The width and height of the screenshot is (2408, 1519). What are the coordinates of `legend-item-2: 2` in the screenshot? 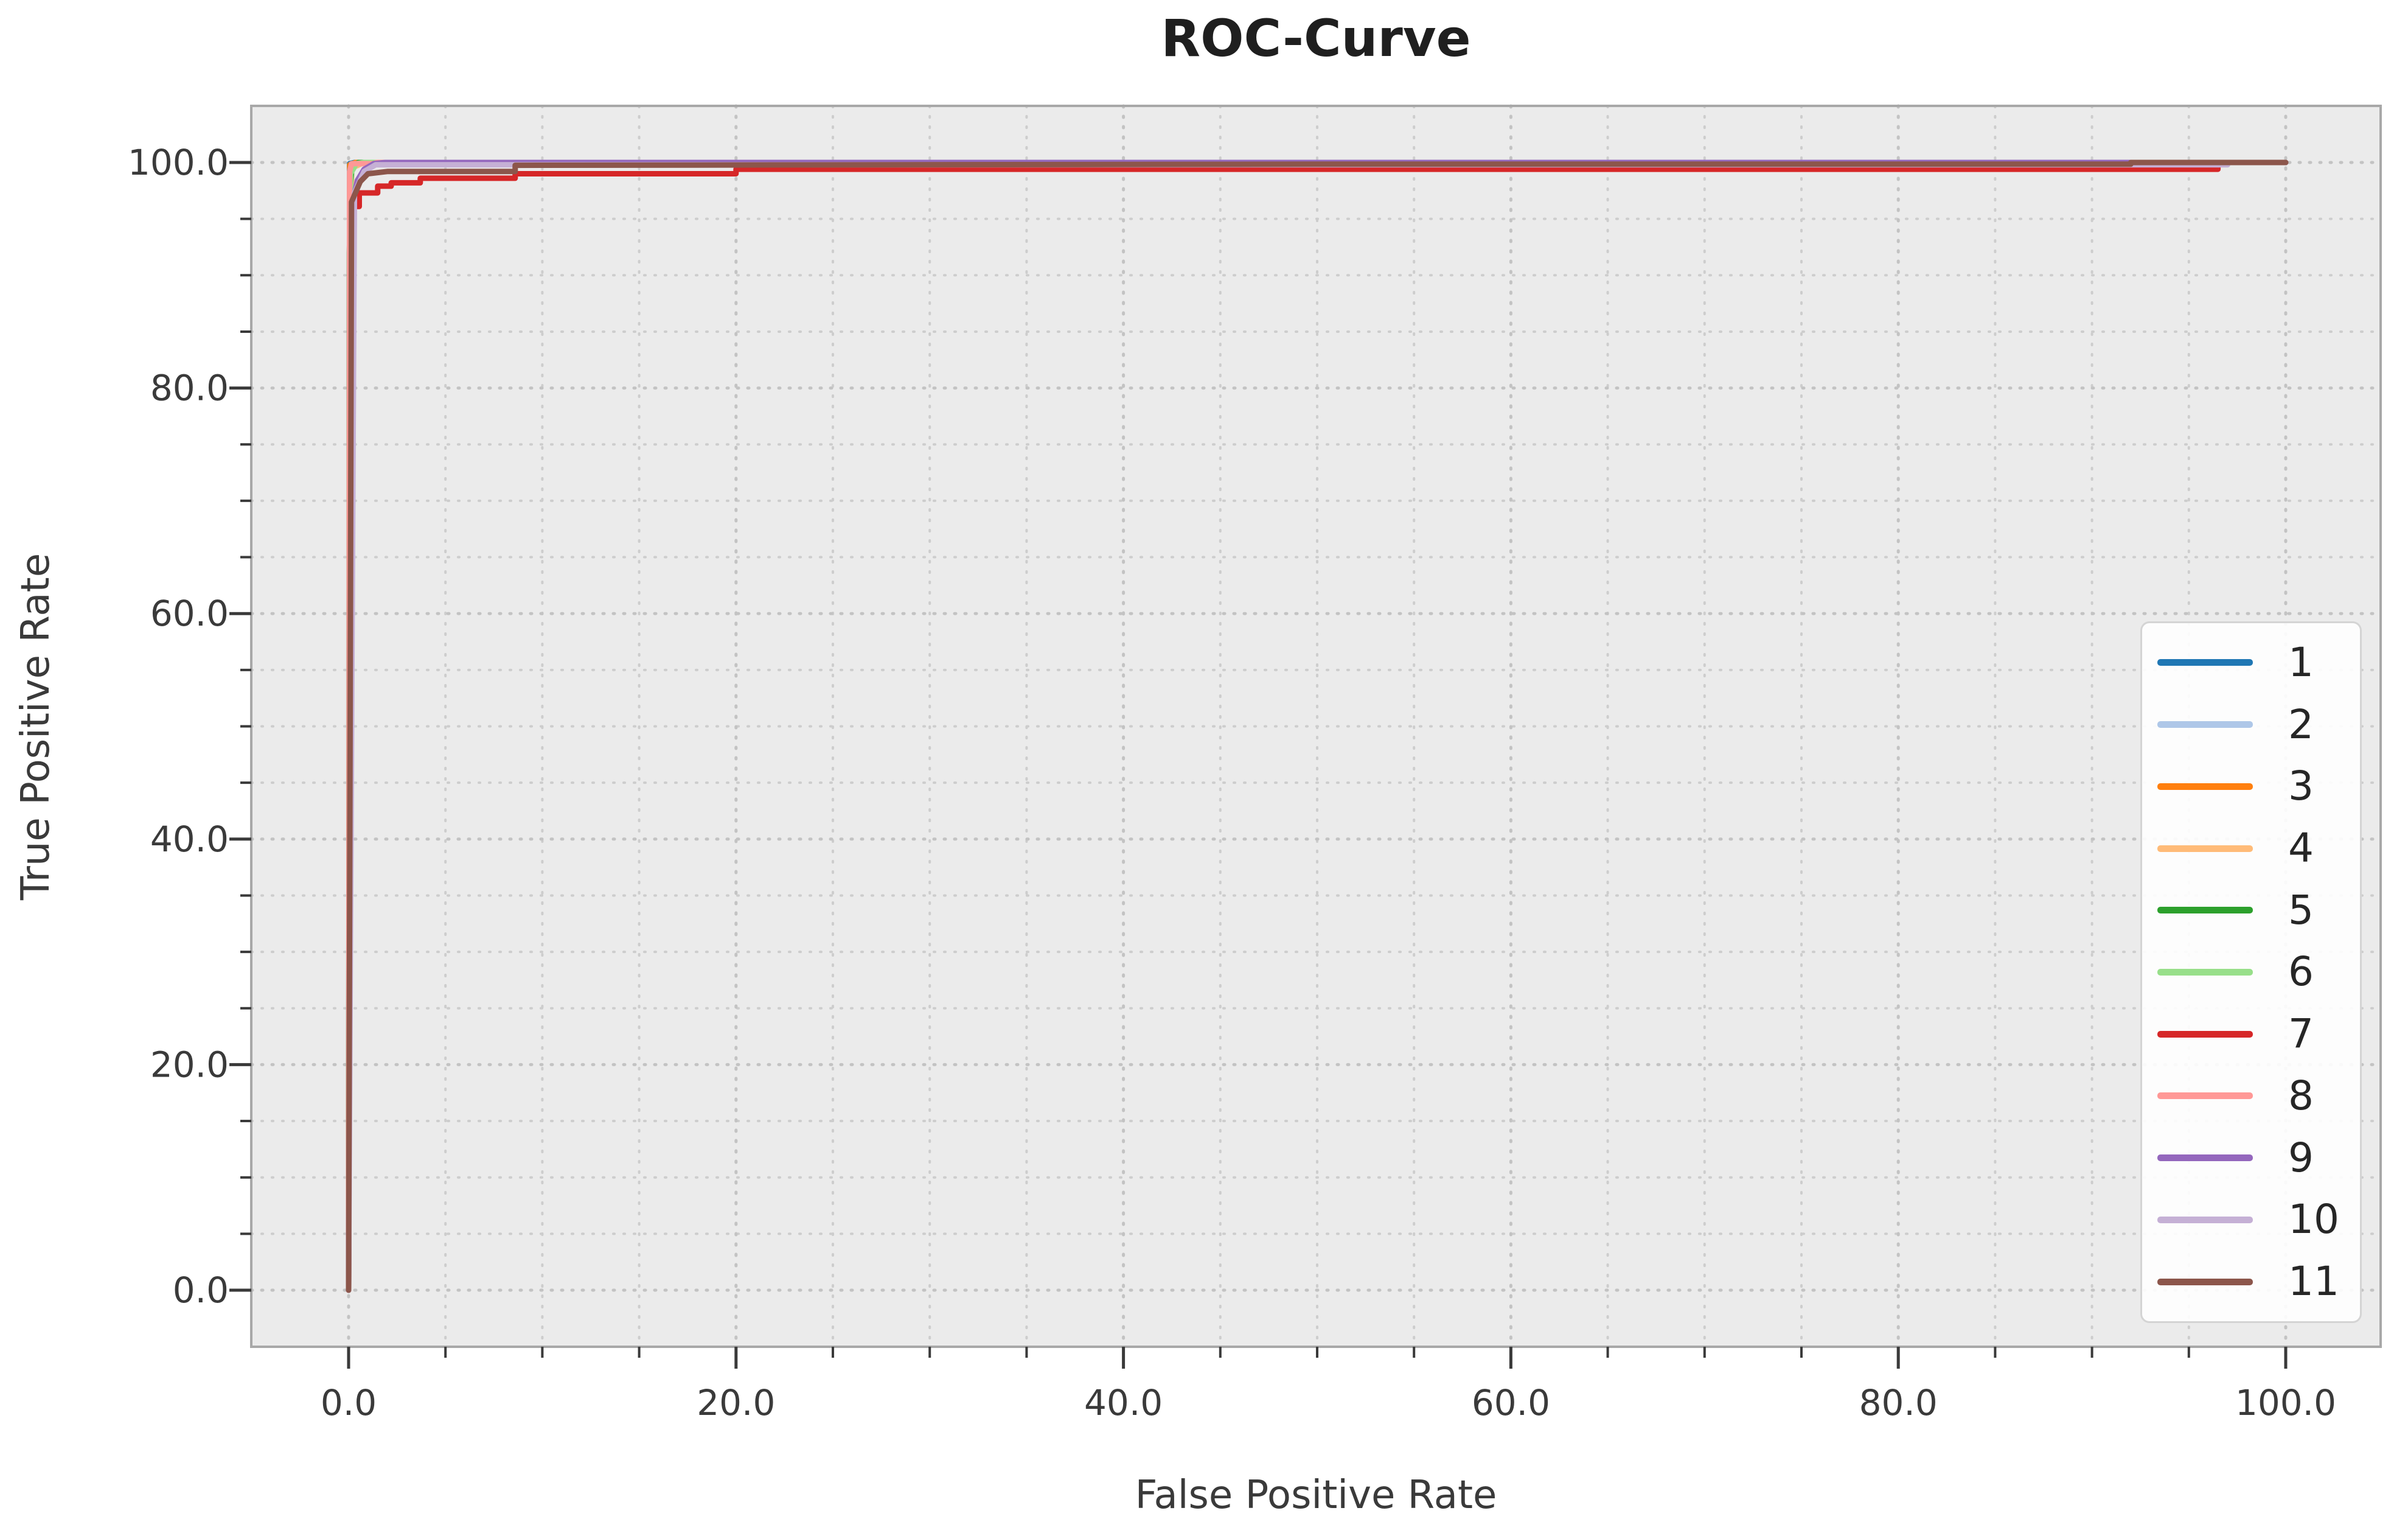 It's located at (2251, 724).